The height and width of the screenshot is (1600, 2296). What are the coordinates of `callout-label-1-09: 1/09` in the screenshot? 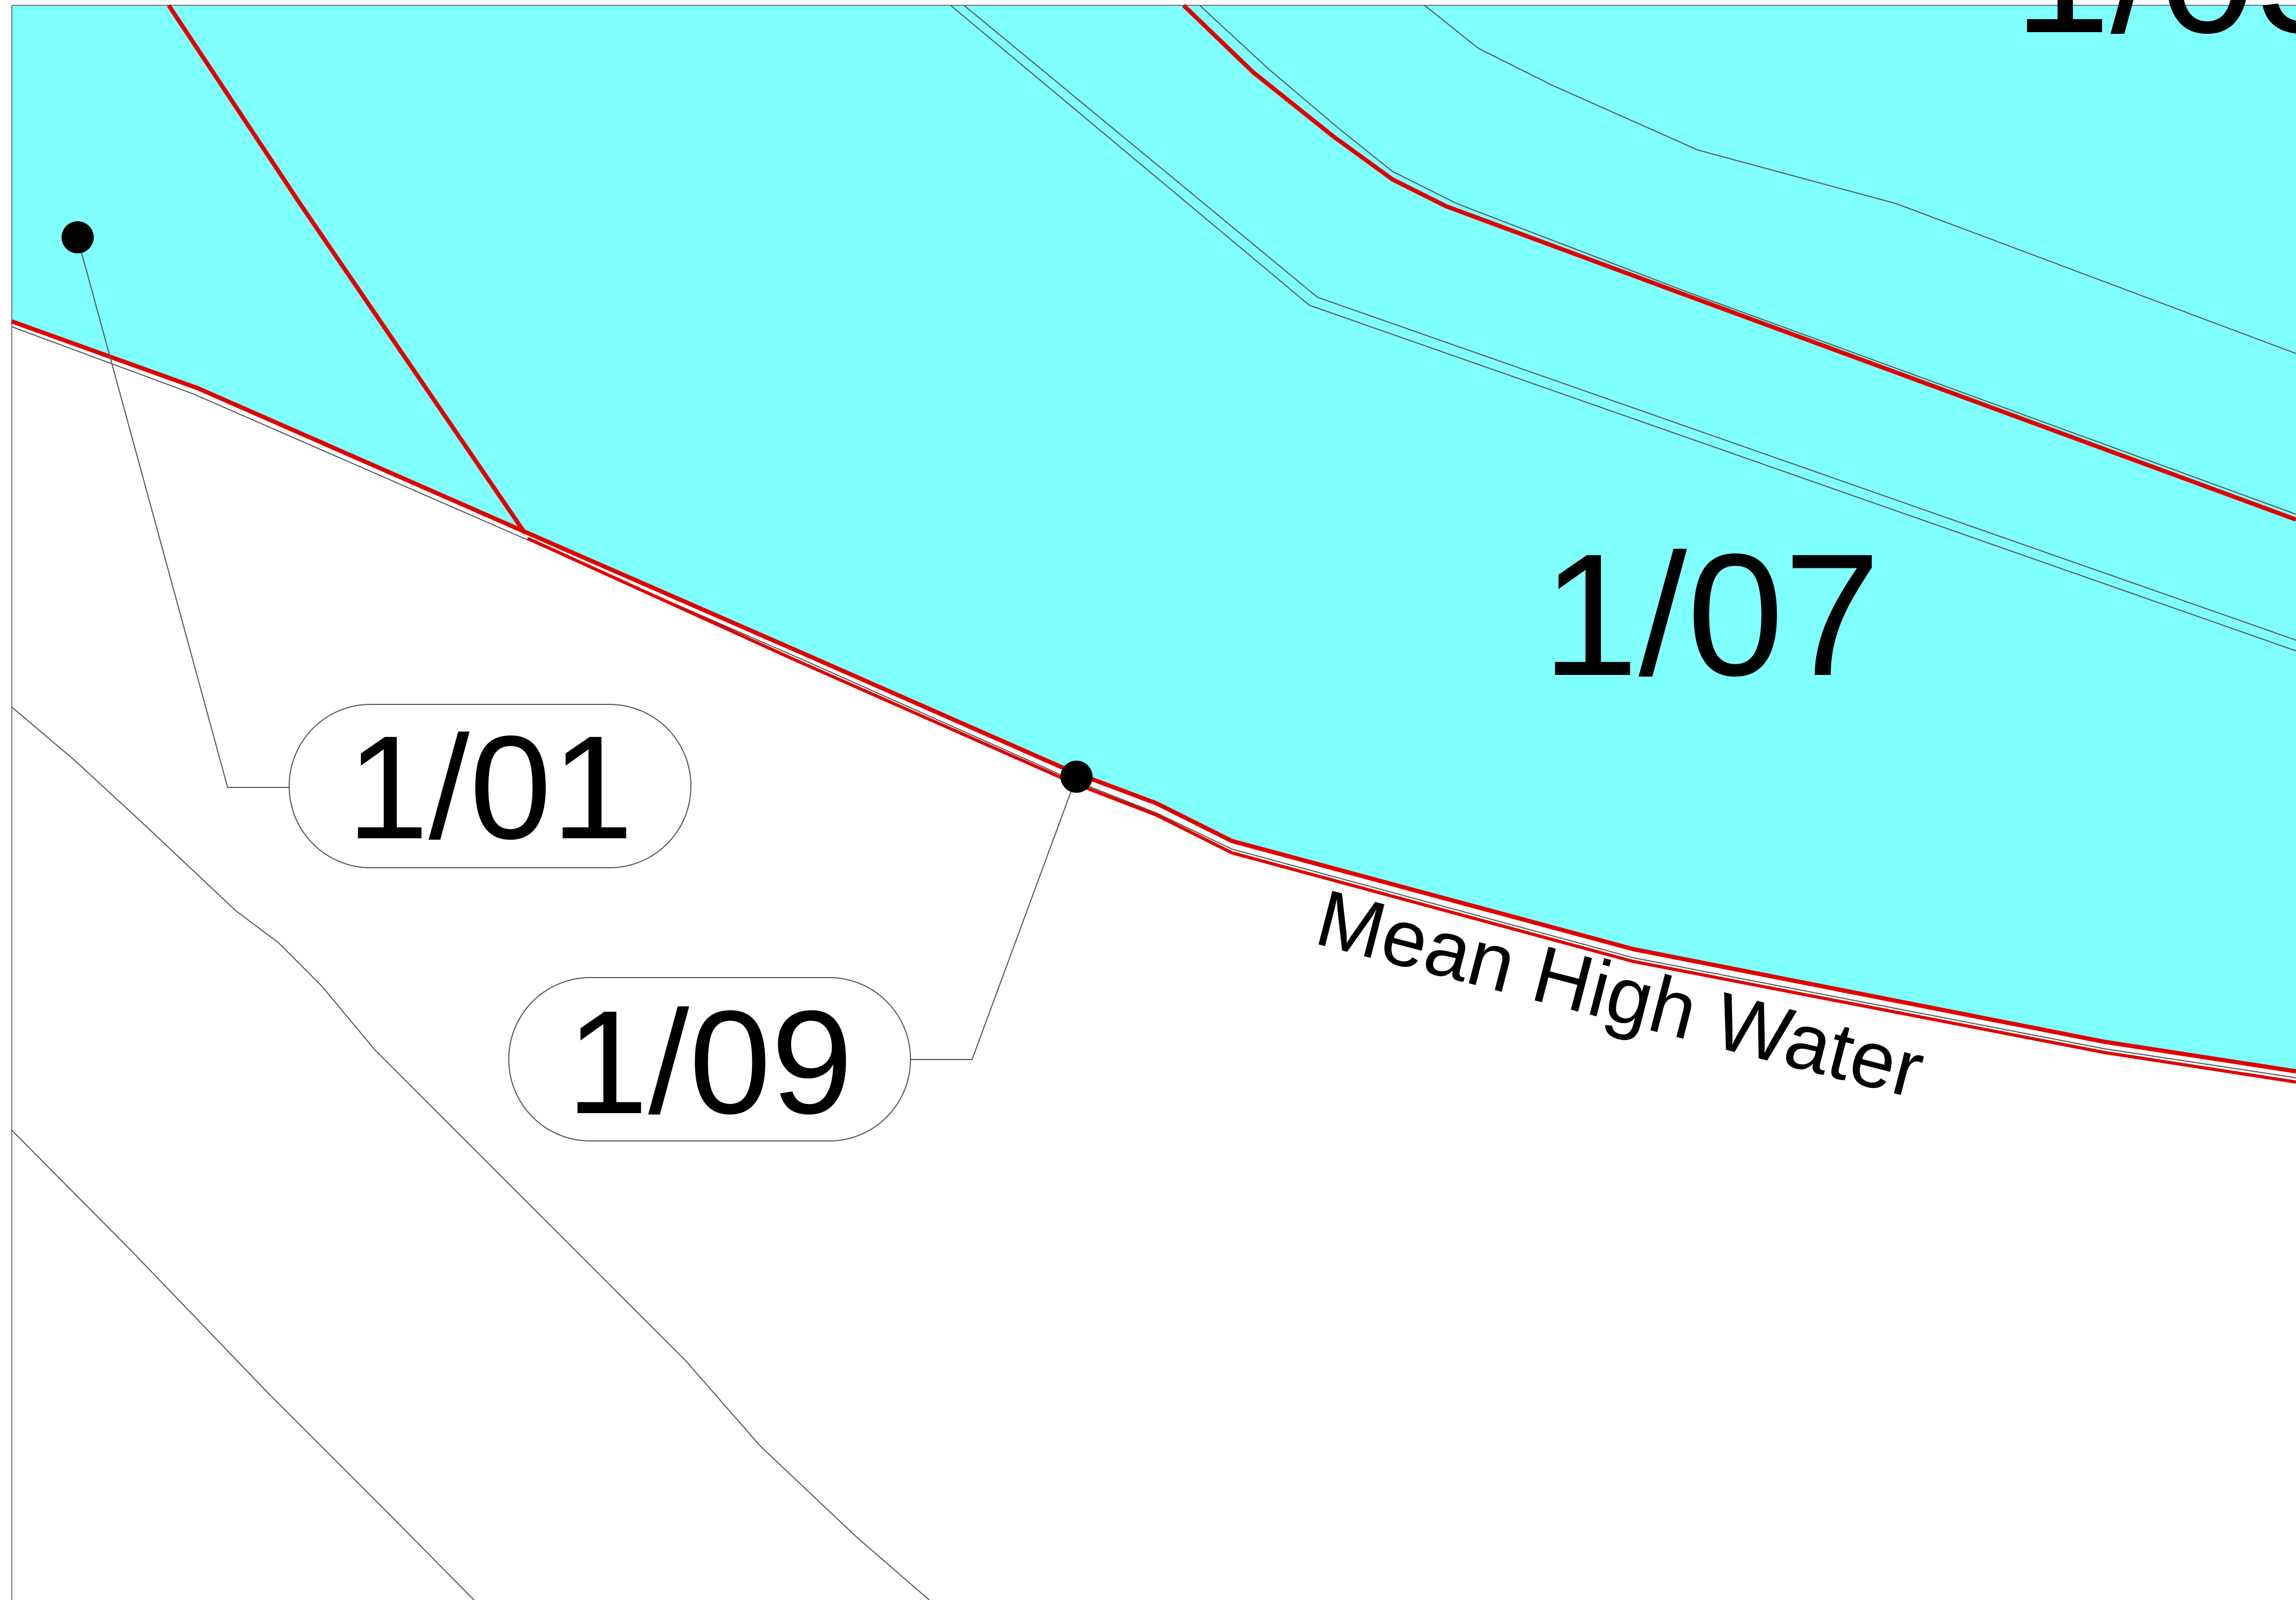 It's located at (709, 1062).